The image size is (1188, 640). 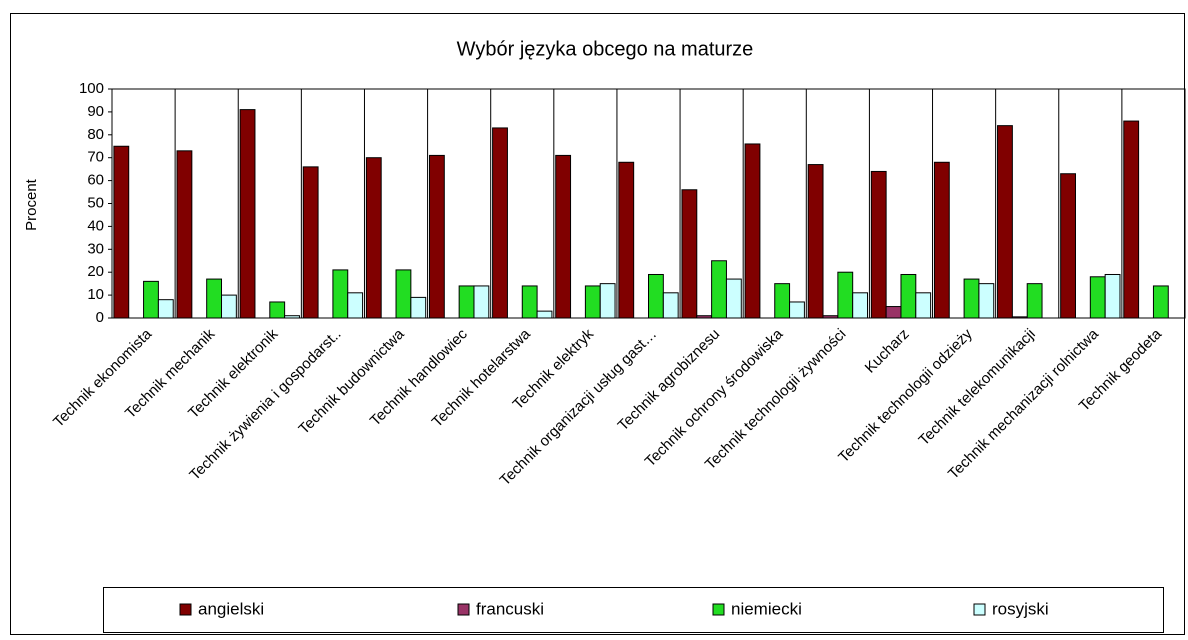 I want to click on legend-label: angielski, so click(x=231, y=608).